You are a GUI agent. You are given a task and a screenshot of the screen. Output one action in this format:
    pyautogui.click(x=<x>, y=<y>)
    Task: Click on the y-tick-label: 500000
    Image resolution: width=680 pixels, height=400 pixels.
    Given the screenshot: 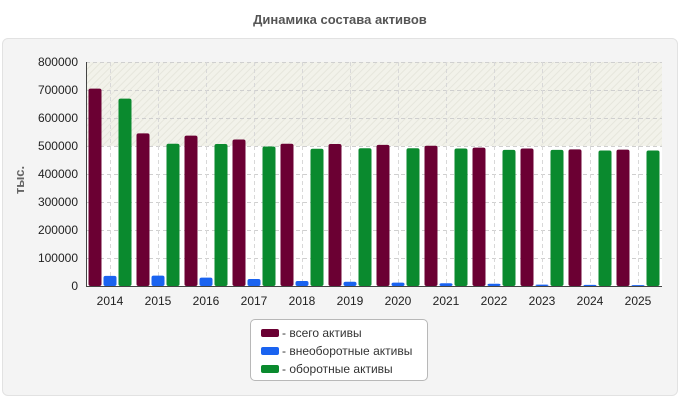 What is the action you would take?
    pyautogui.click(x=58, y=146)
    